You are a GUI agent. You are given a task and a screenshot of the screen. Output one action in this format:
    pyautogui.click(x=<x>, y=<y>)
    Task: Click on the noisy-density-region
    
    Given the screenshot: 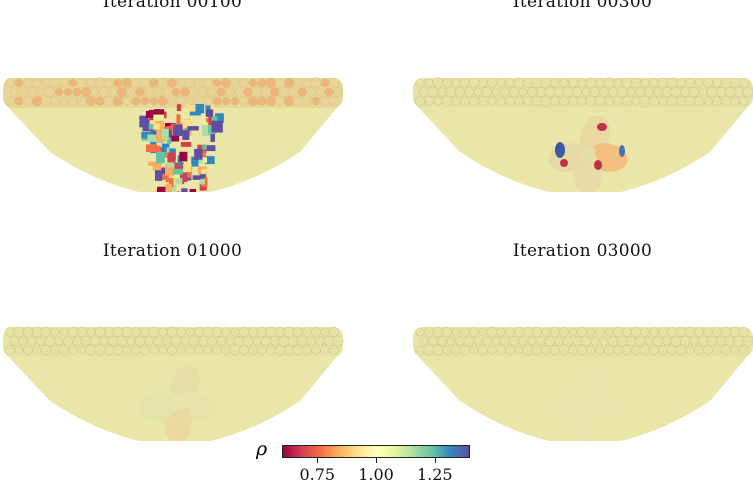 What is the action you would take?
    pyautogui.click(x=181, y=148)
    